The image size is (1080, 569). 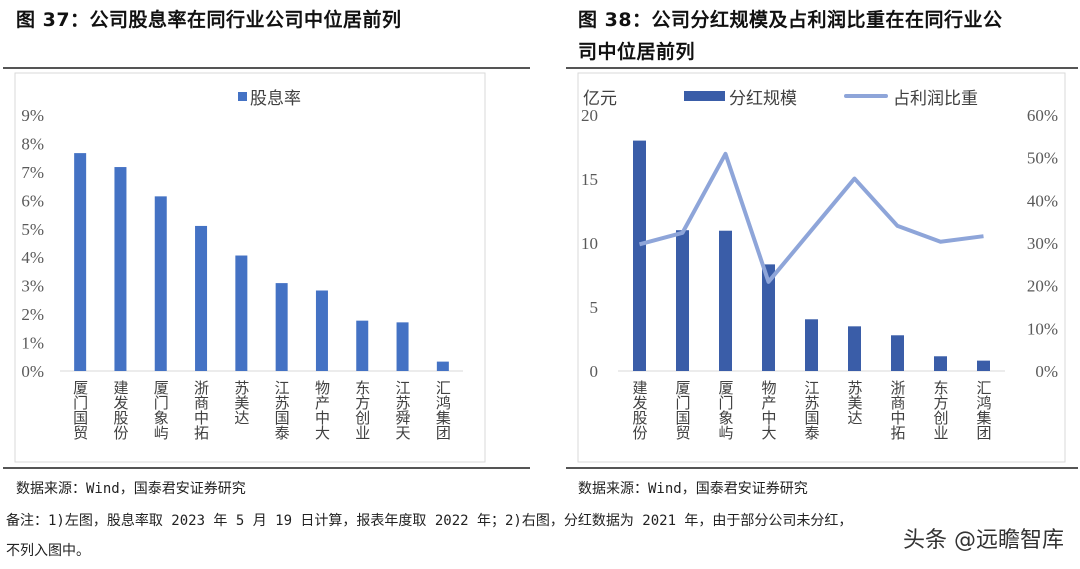 What do you see at coordinates (32, 257) in the screenshot?
I see `y-tick-label: 4%` at bounding box center [32, 257].